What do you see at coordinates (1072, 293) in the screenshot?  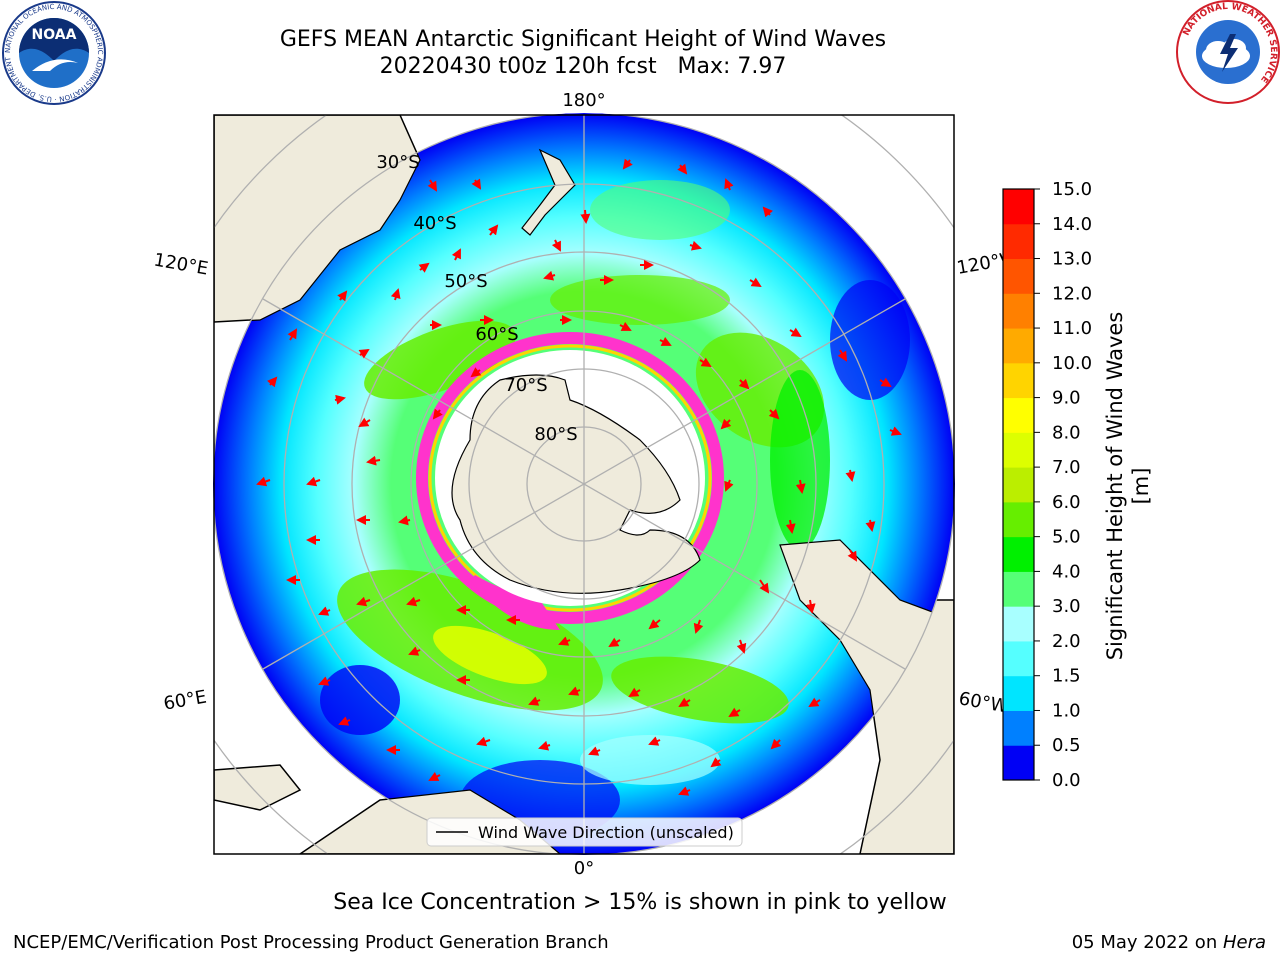 I see `colorbar-tick-label: 12.0` at bounding box center [1072, 293].